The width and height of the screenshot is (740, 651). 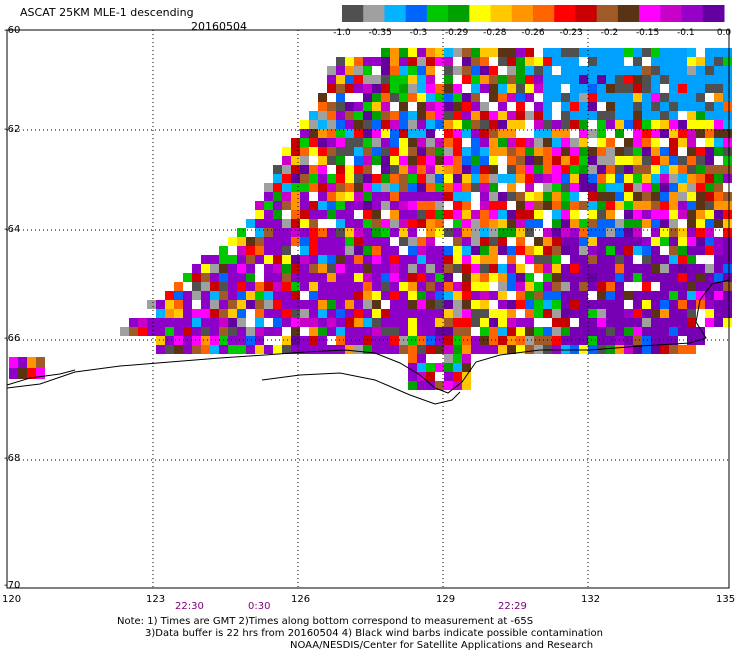 I want to click on lat-label: -64, so click(x=12, y=229).